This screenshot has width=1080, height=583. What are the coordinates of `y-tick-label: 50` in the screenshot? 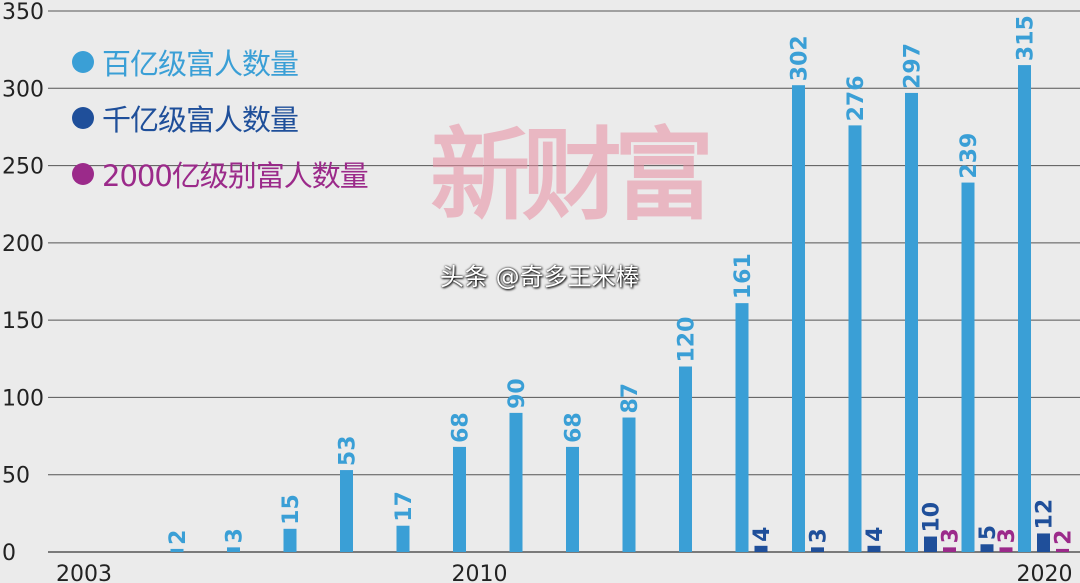 It's located at (16, 476).